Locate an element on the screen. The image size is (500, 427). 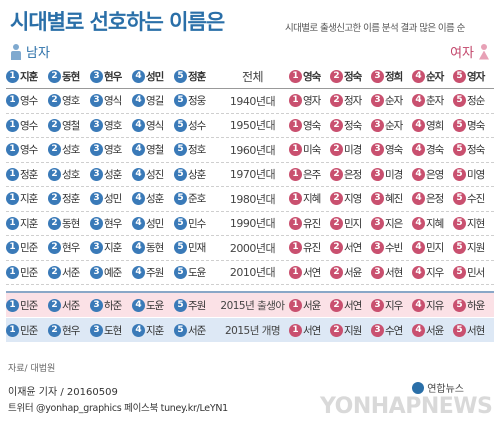
name-cell: 2 미경 is located at coordinates (350, 149).